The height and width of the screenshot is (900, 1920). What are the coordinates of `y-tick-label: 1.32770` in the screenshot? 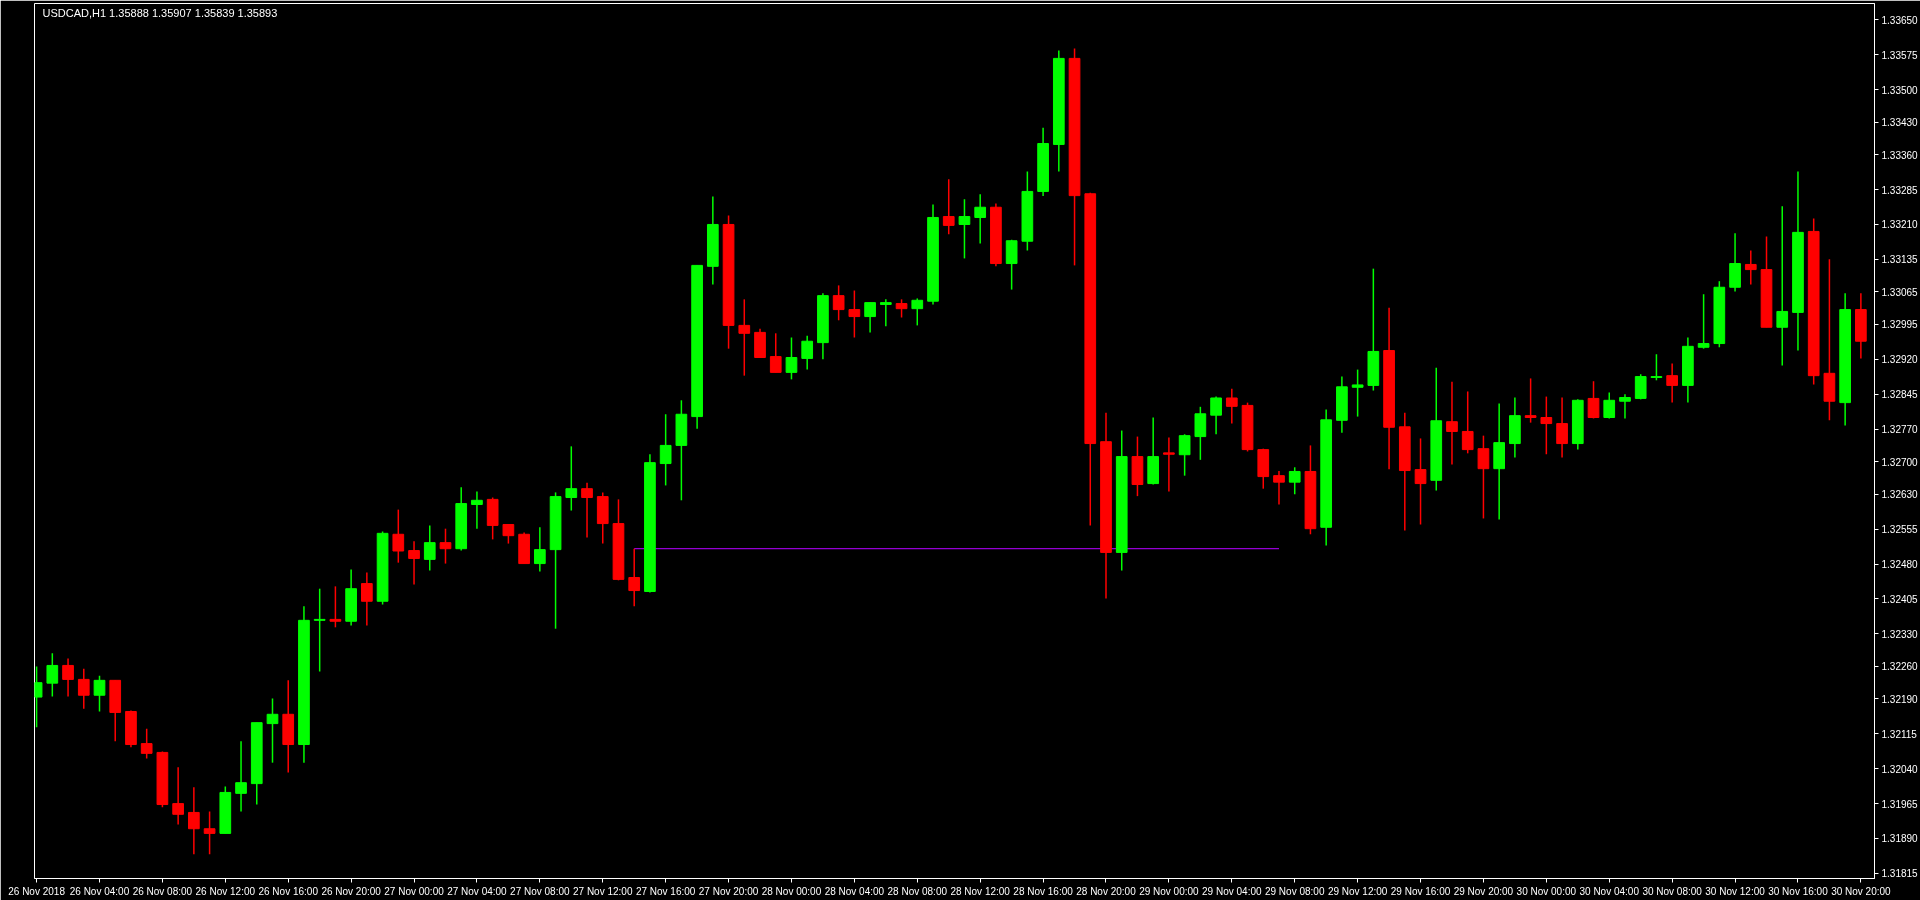 It's located at (1900, 430).